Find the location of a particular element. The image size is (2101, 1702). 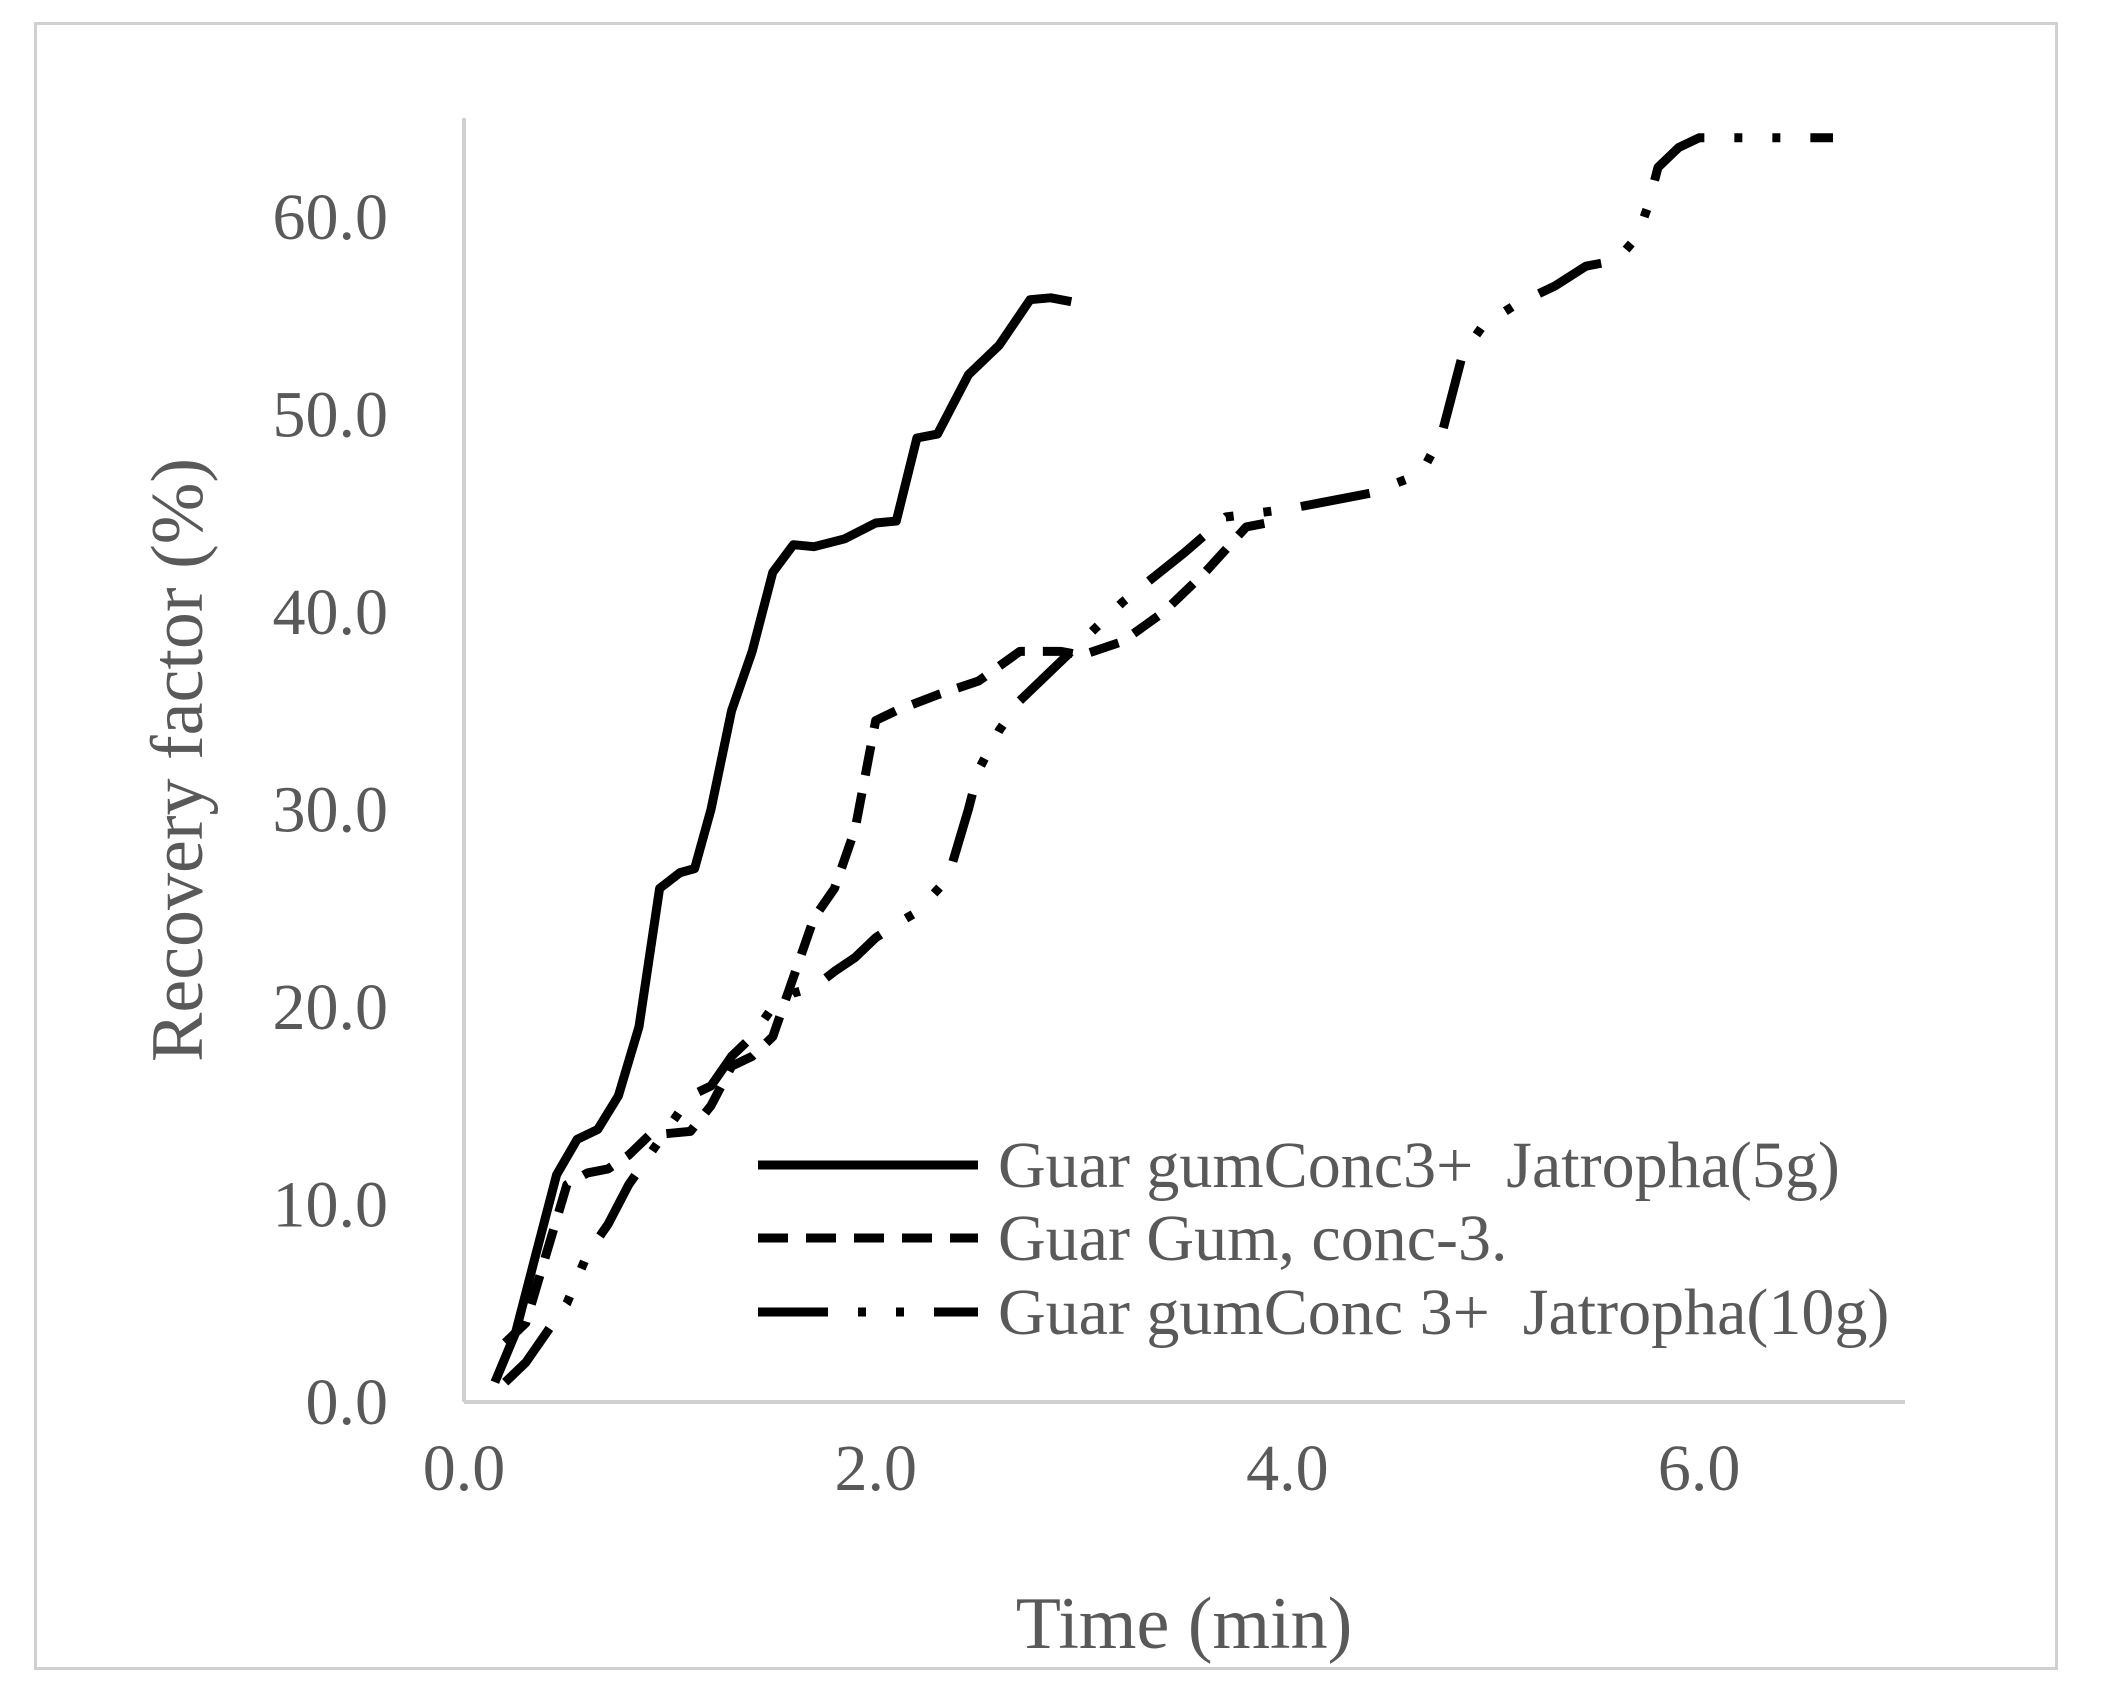

y-tick-label: 20.0 is located at coordinates (331, 1007).